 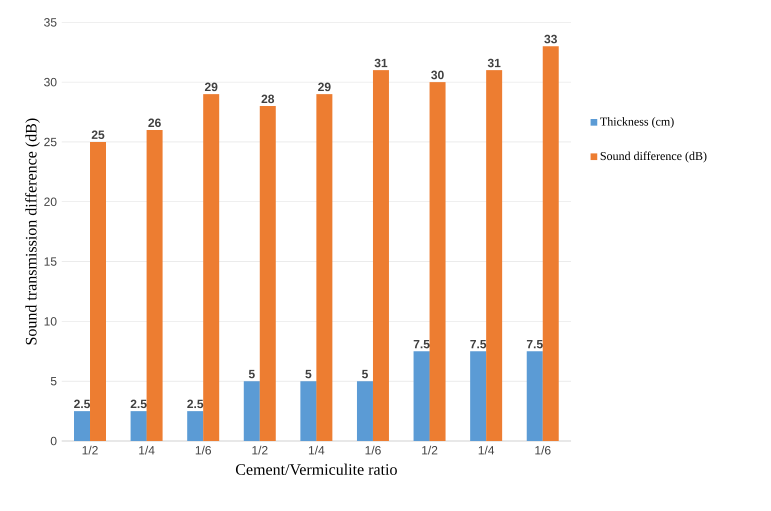 I want to click on legend-label: Sound difference (dB), so click(x=653, y=156).